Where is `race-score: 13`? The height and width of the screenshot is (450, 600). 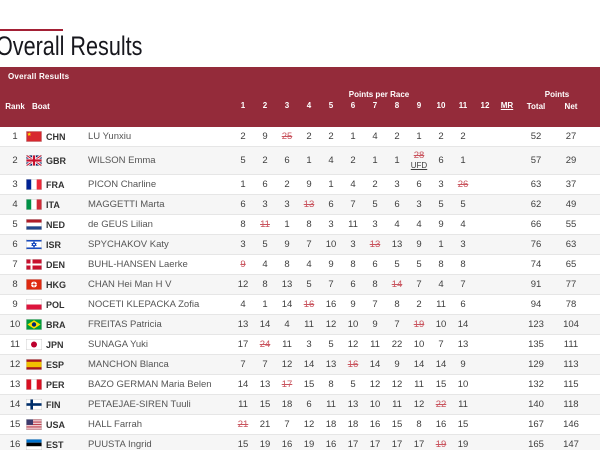 race-score: 13 is located at coordinates (309, 204).